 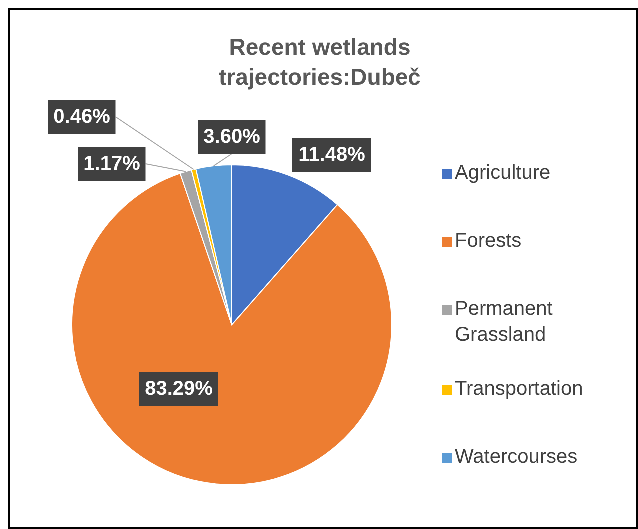 What do you see at coordinates (489, 241) in the screenshot?
I see `legend-label: Forests` at bounding box center [489, 241].